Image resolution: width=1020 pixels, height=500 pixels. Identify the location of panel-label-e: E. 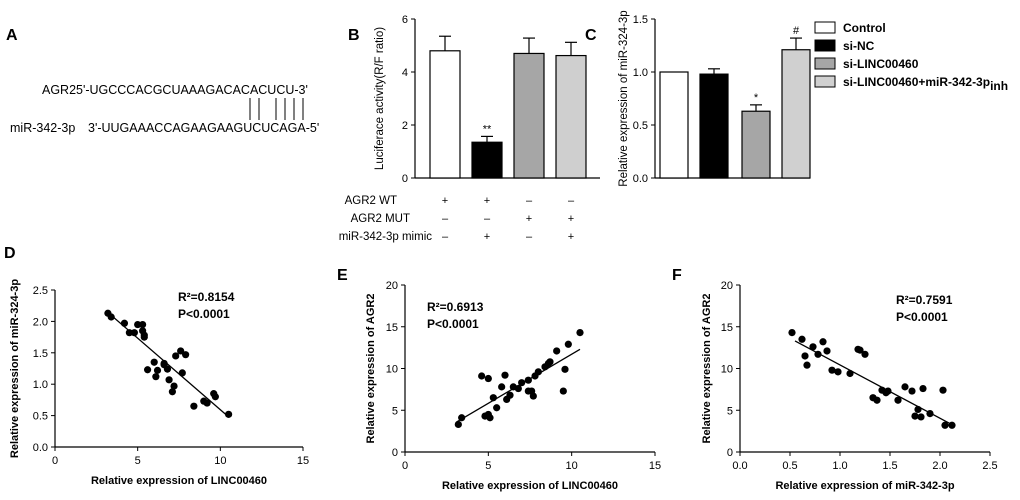
(342, 275).